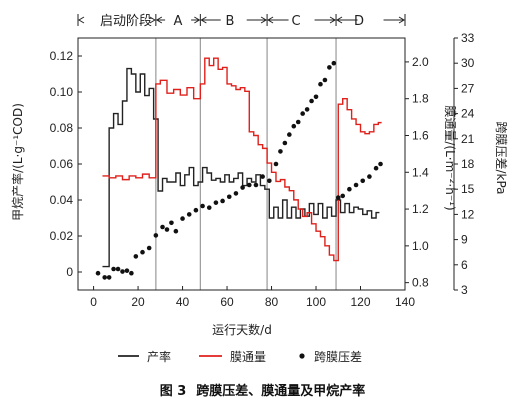 Image resolution: width=525 pixels, height=411 pixels. Describe the element at coordinates (464, 240) in the screenshot. I see `y-right2-tick-label: 9` at that location.